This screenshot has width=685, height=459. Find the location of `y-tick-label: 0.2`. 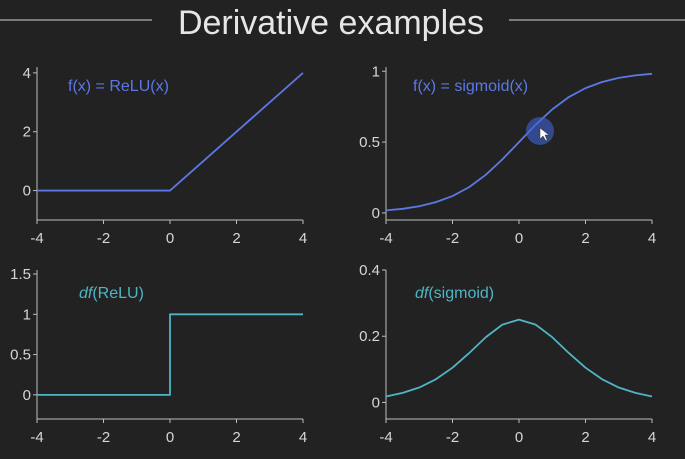

y-tick-label: 0.2 is located at coordinates (369, 336).